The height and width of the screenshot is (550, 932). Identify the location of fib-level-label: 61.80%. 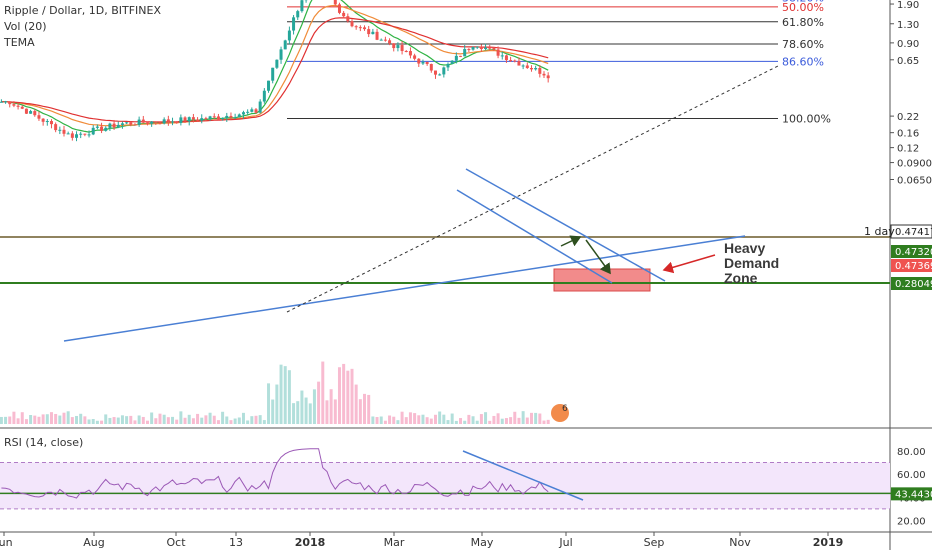
(803, 22).